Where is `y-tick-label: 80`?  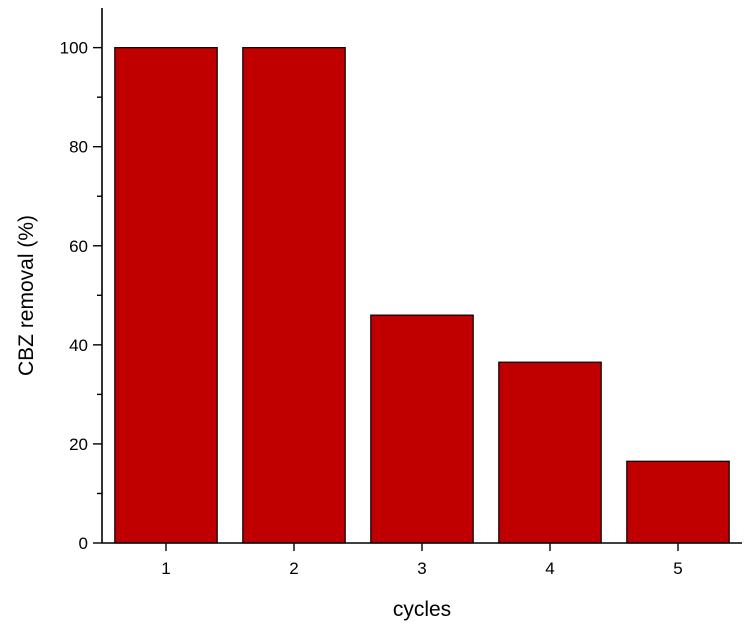
y-tick-label: 80 is located at coordinates (78, 147).